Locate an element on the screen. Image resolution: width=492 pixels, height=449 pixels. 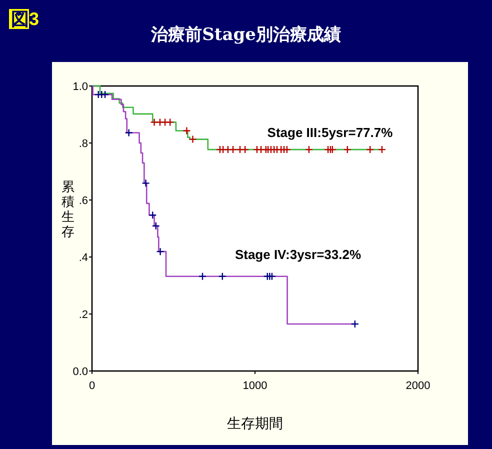
caption: 図3 is located at coordinates (25, 19).